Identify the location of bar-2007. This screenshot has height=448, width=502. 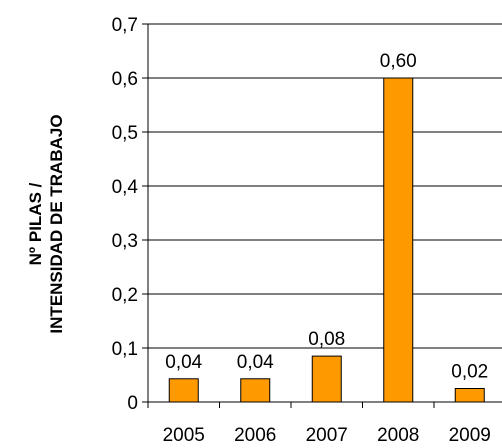
(326, 379).